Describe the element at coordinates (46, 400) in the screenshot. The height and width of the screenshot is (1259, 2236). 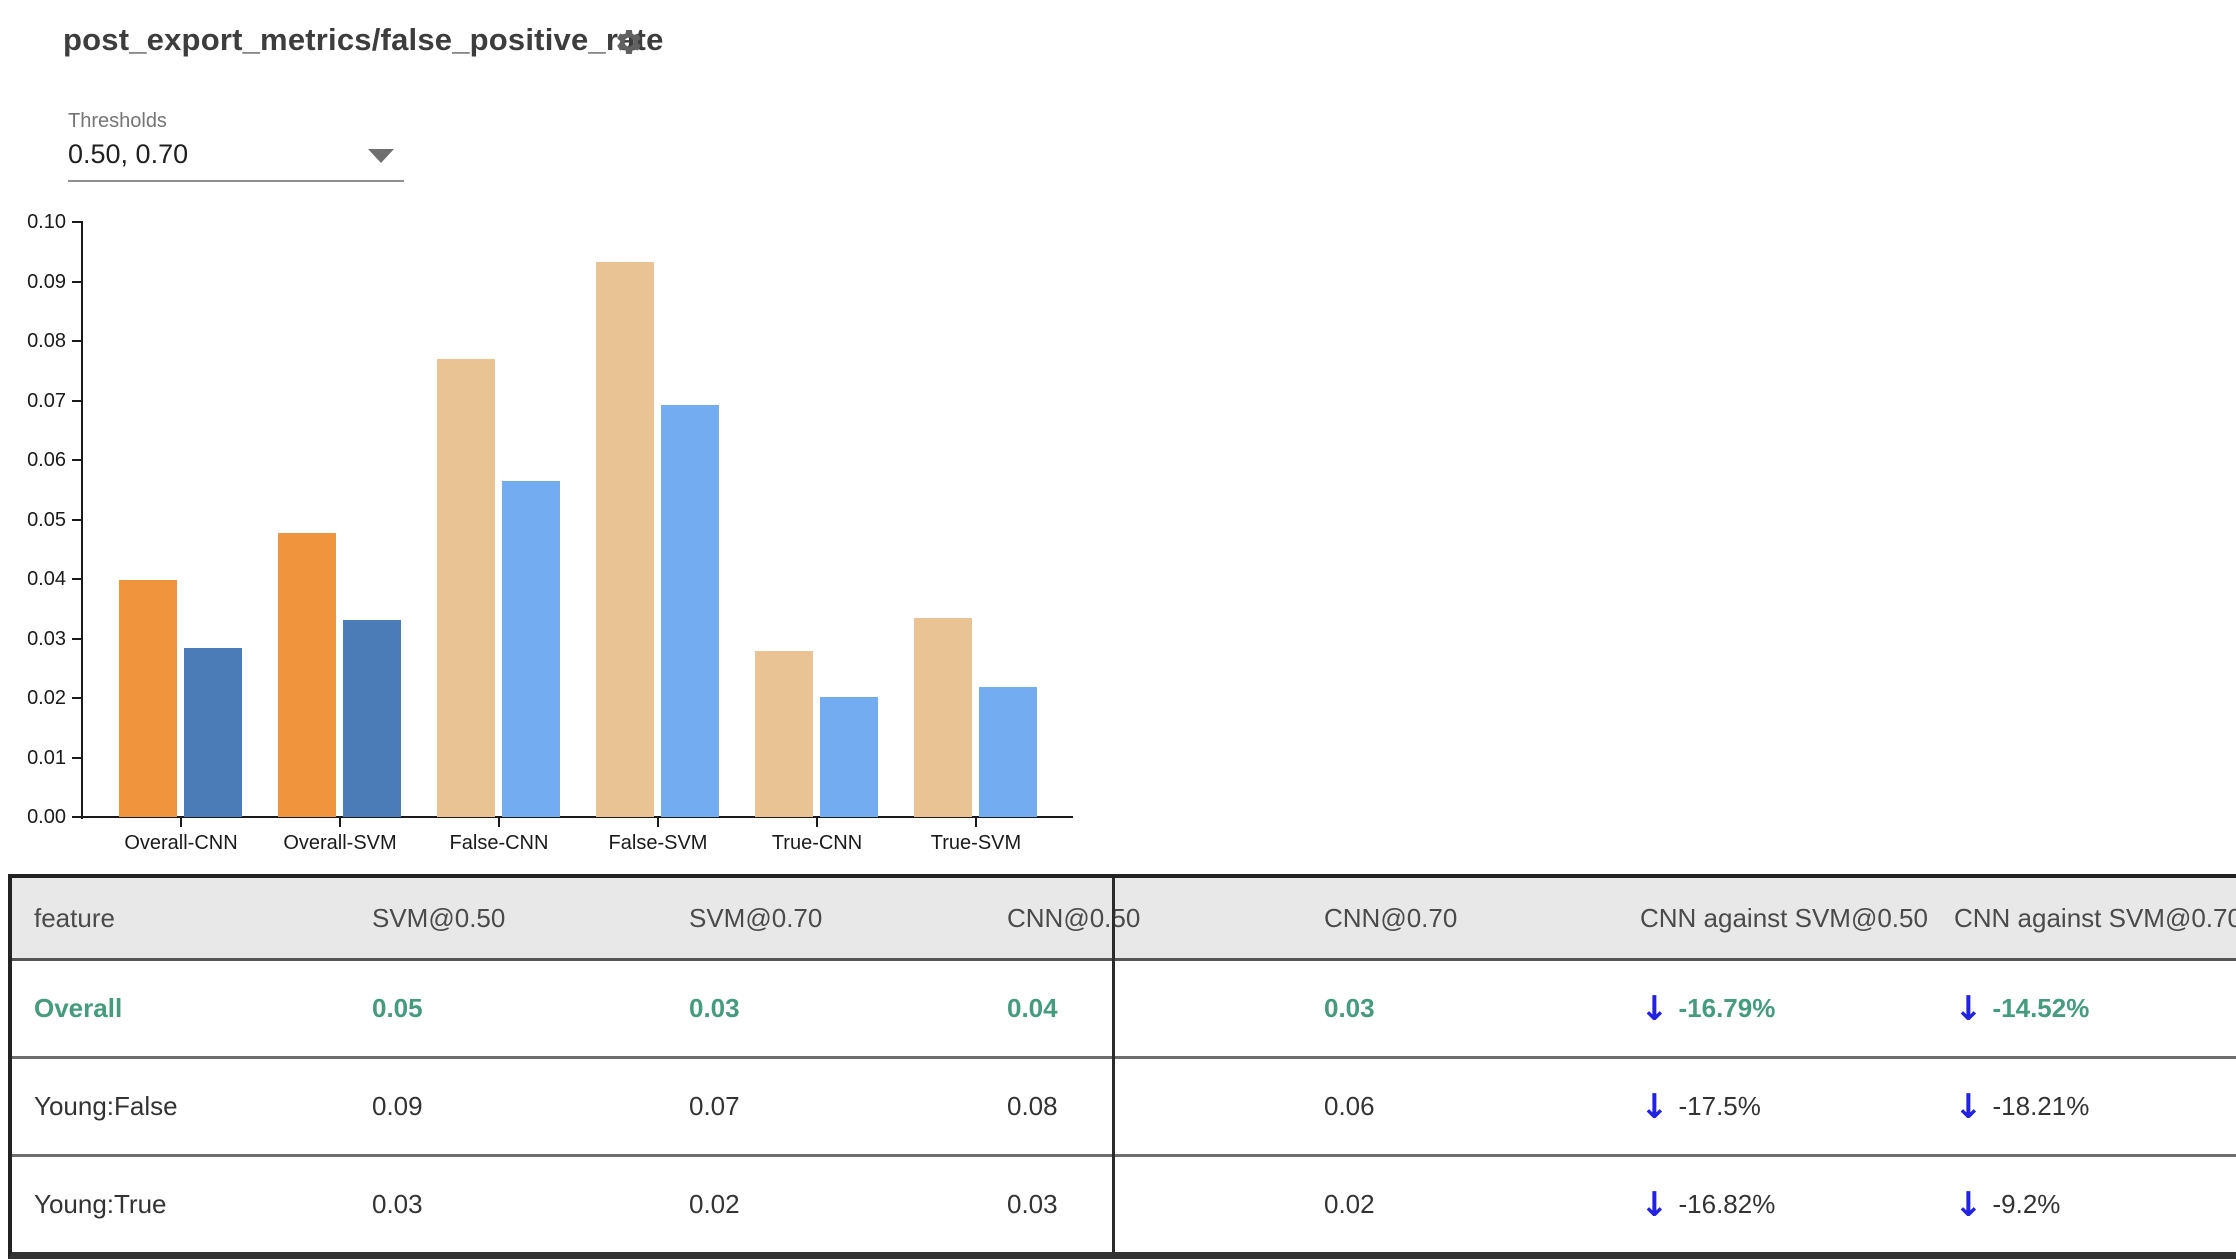
I see `y-tick-label: 0.07` at that location.